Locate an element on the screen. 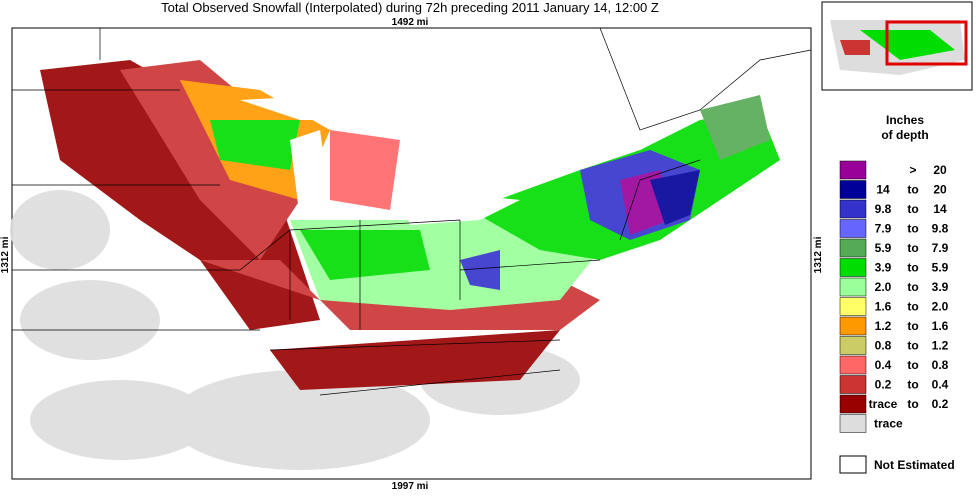 This screenshot has width=976, height=496. inset-map is located at coordinates (897, 46).